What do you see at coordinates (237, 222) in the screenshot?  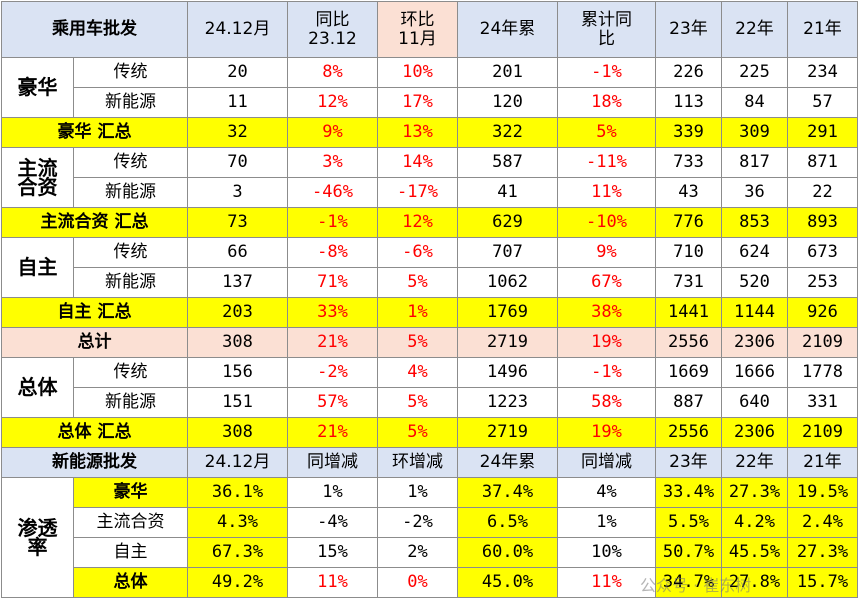 I see `value-cell: 73` at bounding box center [237, 222].